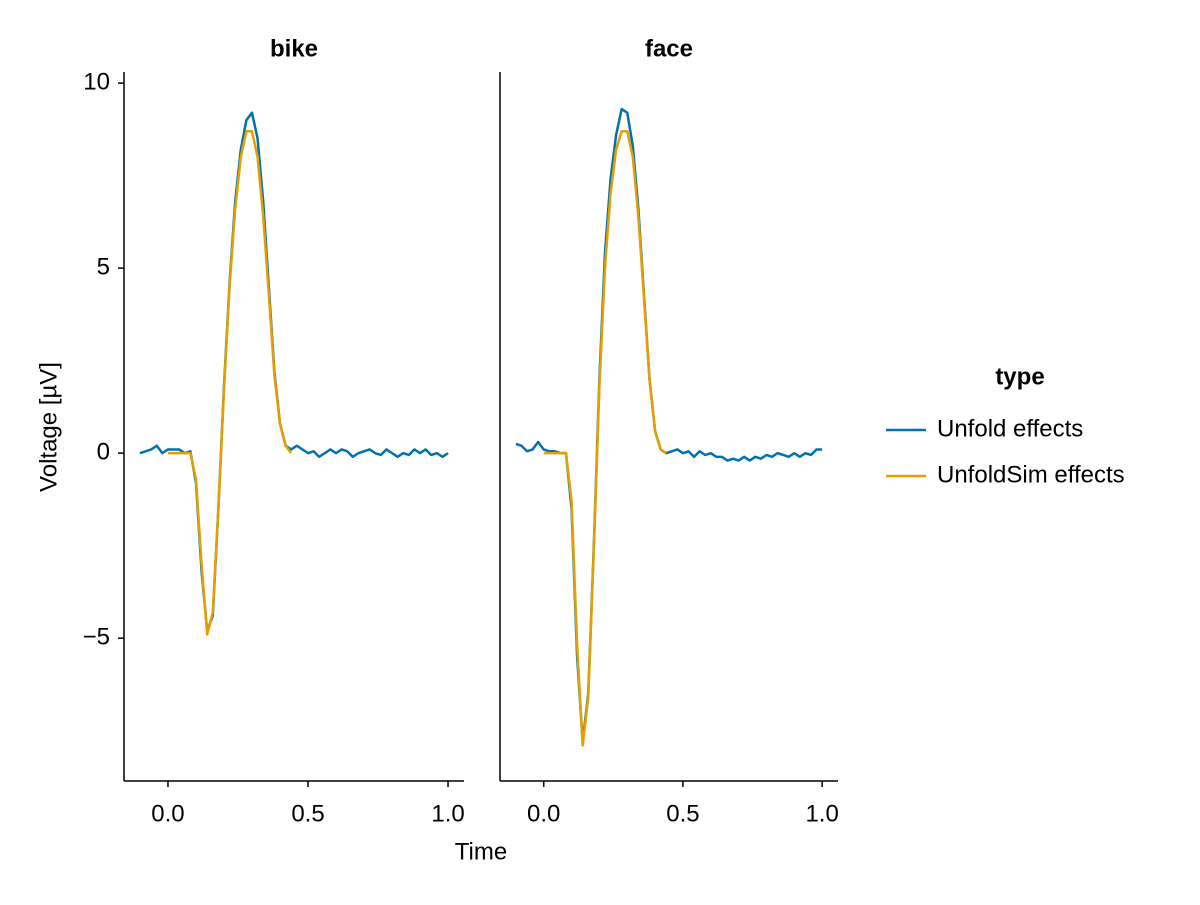 The image size is (1200, 905). I want to click on legend-title: type, so click(1019, 376).